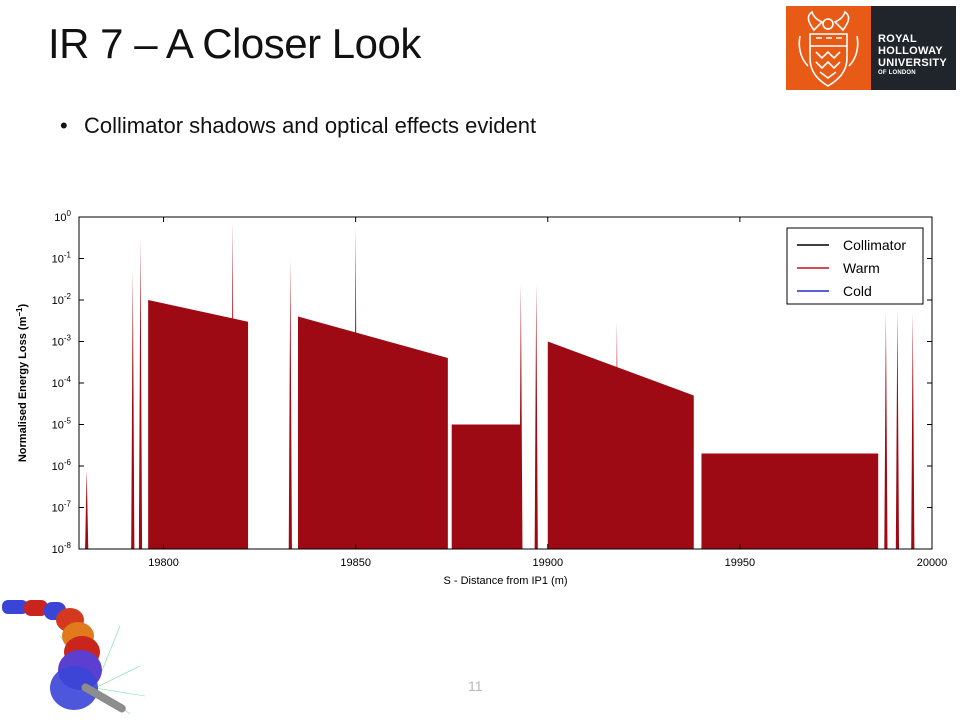  What do you see at coordinates (828, 48) in the screenshot?
I see `crest-icon` at bounding box center [828, 48].